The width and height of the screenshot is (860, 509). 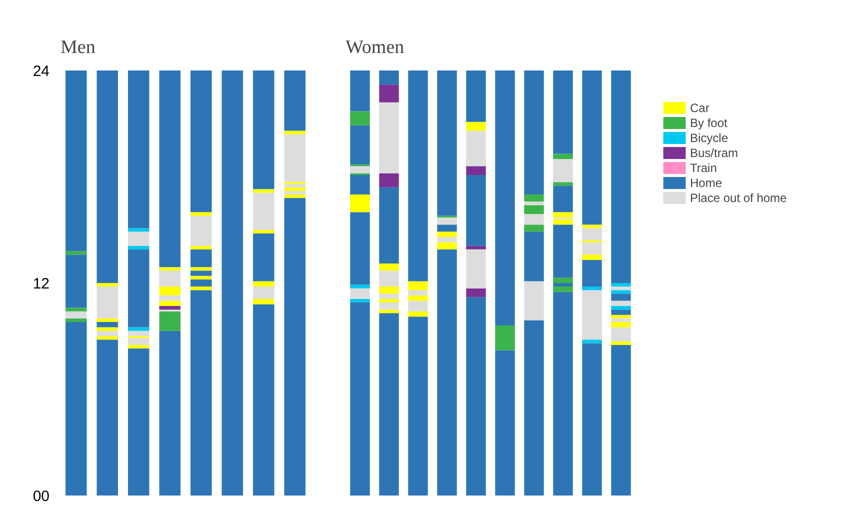 What do you see at coordinates (706, 182) in the screenshot?
I see `legend-label: Home` at bounding box center [706, 182].